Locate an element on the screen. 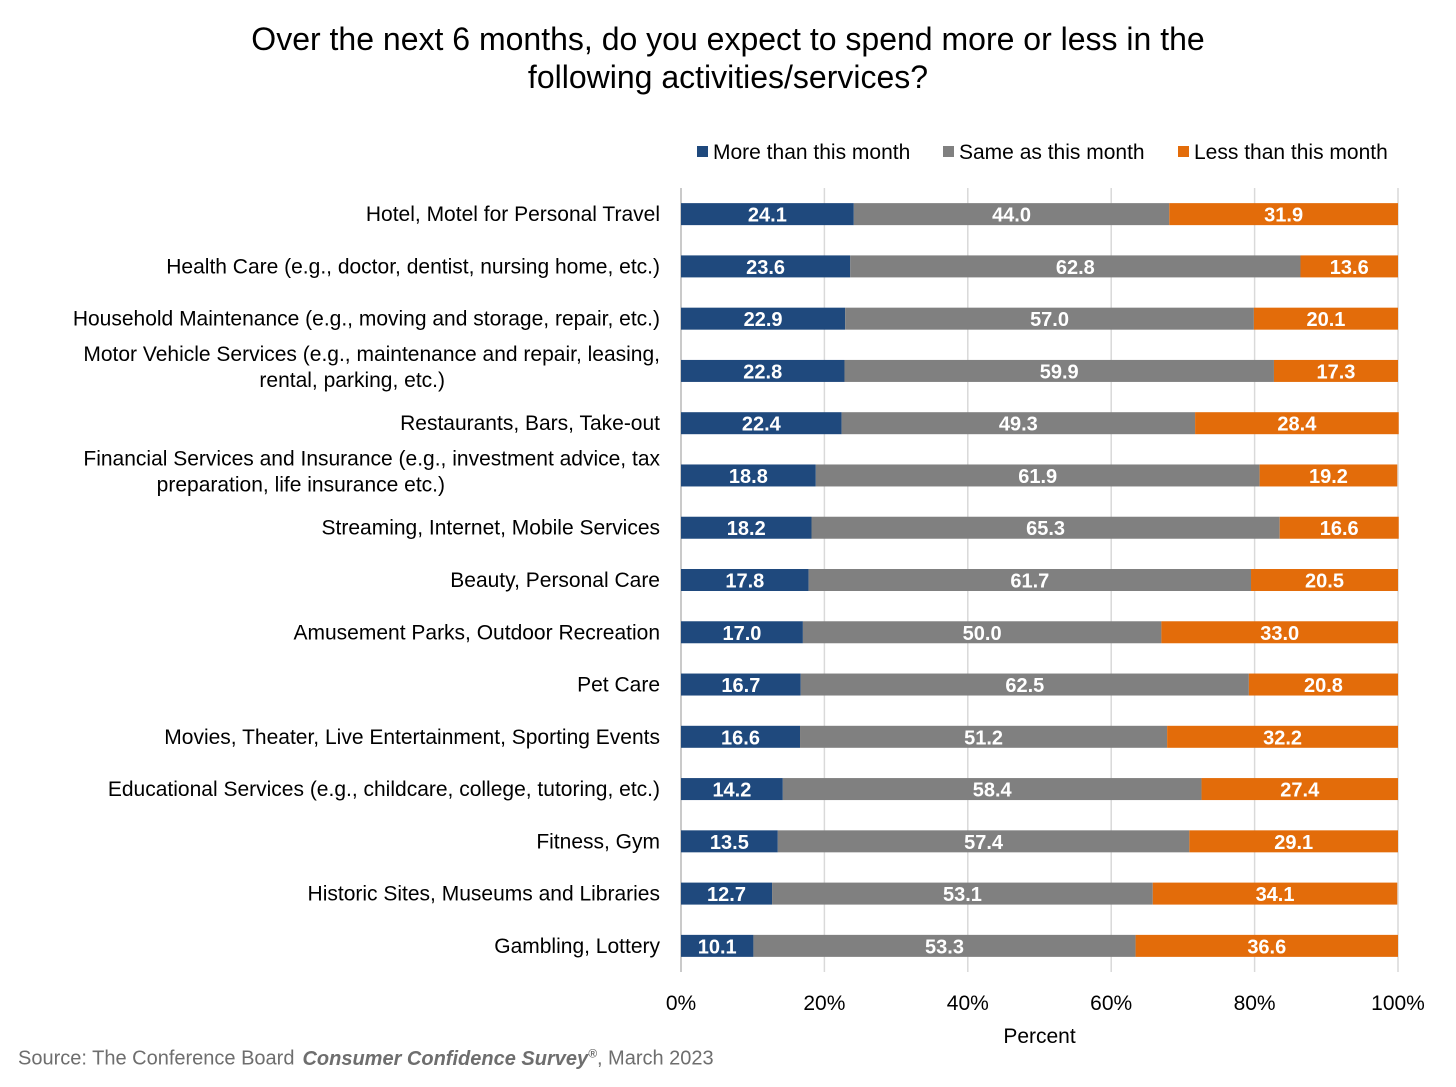 The height and width of the screenshot is (1087, 1456). x-tick-label: 100% is located at coordinates (1398, 1003).